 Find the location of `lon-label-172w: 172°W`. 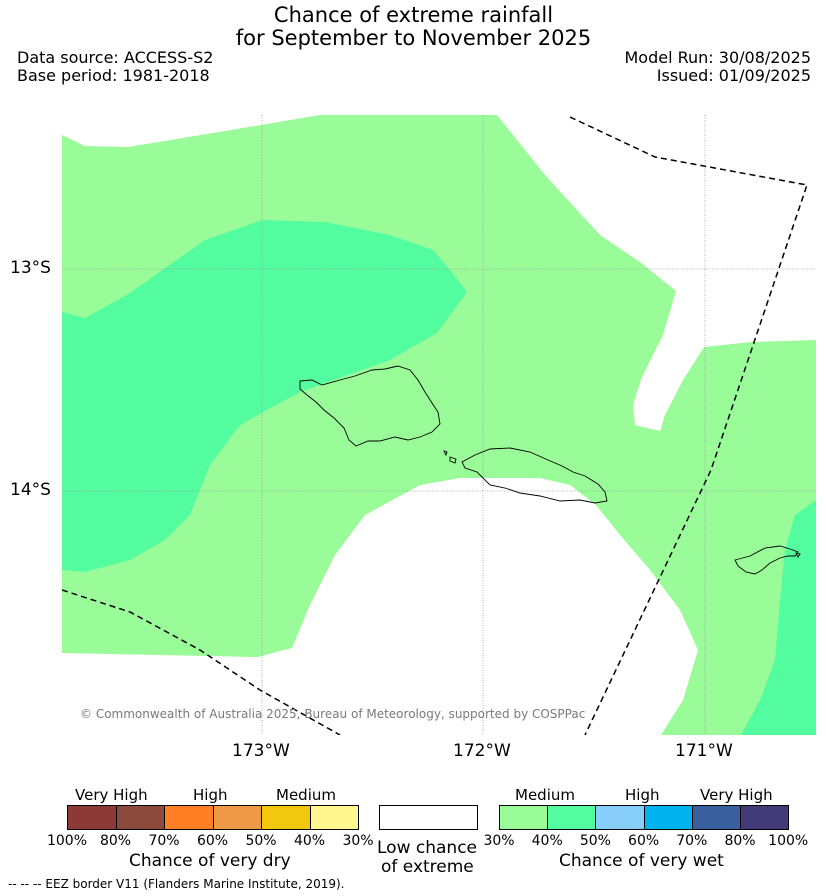

lon-label-172w: 172°W is located at coordinates (482, 751).